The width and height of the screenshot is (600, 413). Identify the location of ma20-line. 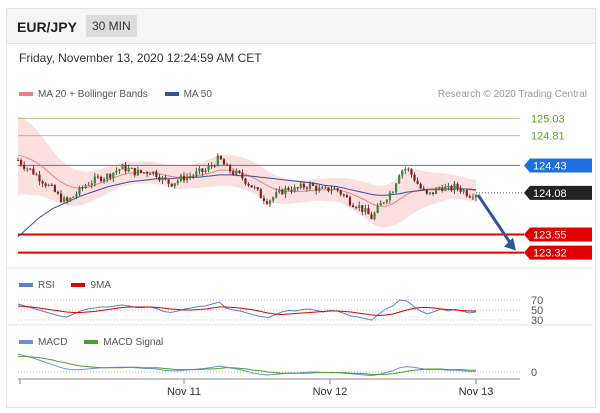
(247, 180).